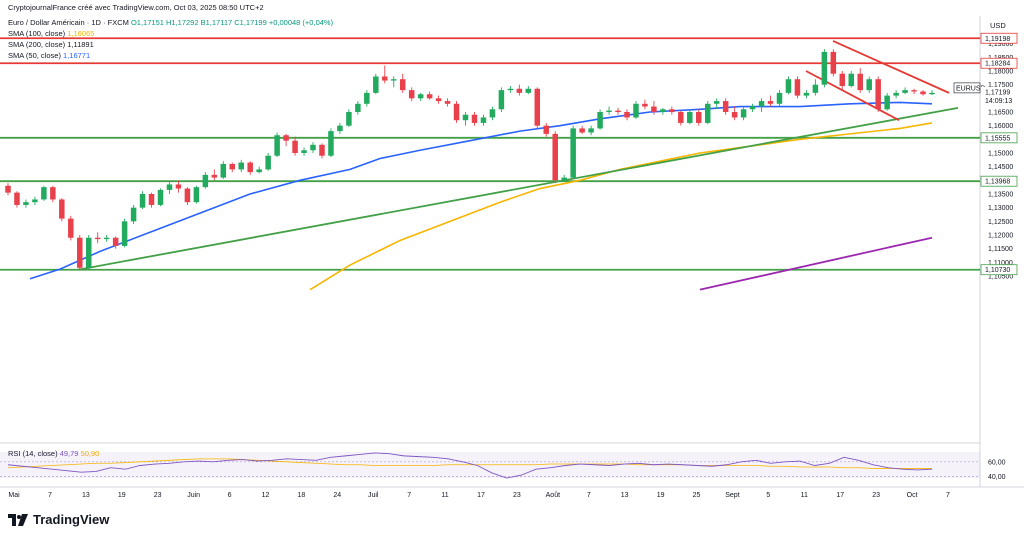 The width and height of the screenshot is (1024, 538). What do you see at coordinates (816, 263) in the screenshot?
I see `trend-line-purple` at bounding box center [816, 263].